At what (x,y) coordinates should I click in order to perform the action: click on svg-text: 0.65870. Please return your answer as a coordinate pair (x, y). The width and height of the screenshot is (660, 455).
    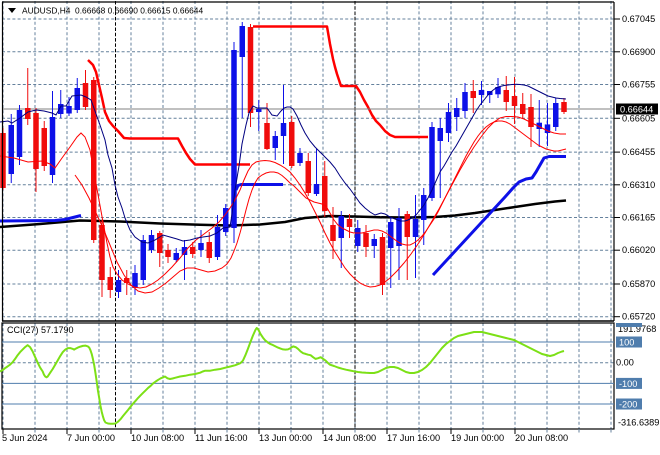
    Looking at the image, I should click on (638, 284).